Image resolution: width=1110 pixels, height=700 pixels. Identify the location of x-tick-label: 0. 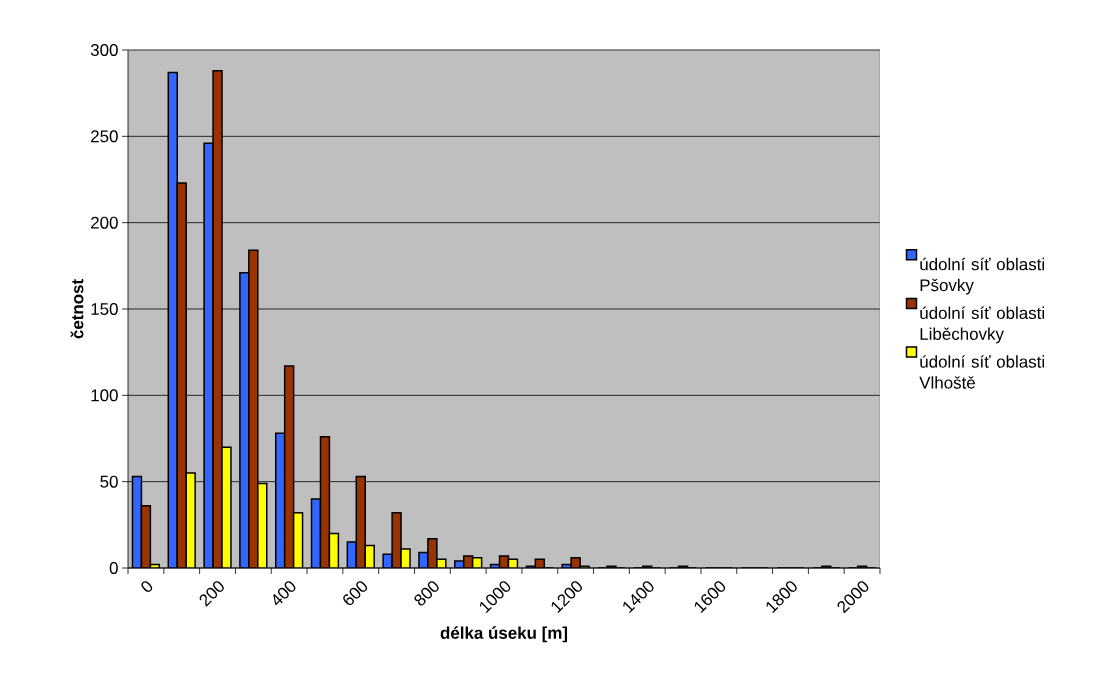
(147, 586).